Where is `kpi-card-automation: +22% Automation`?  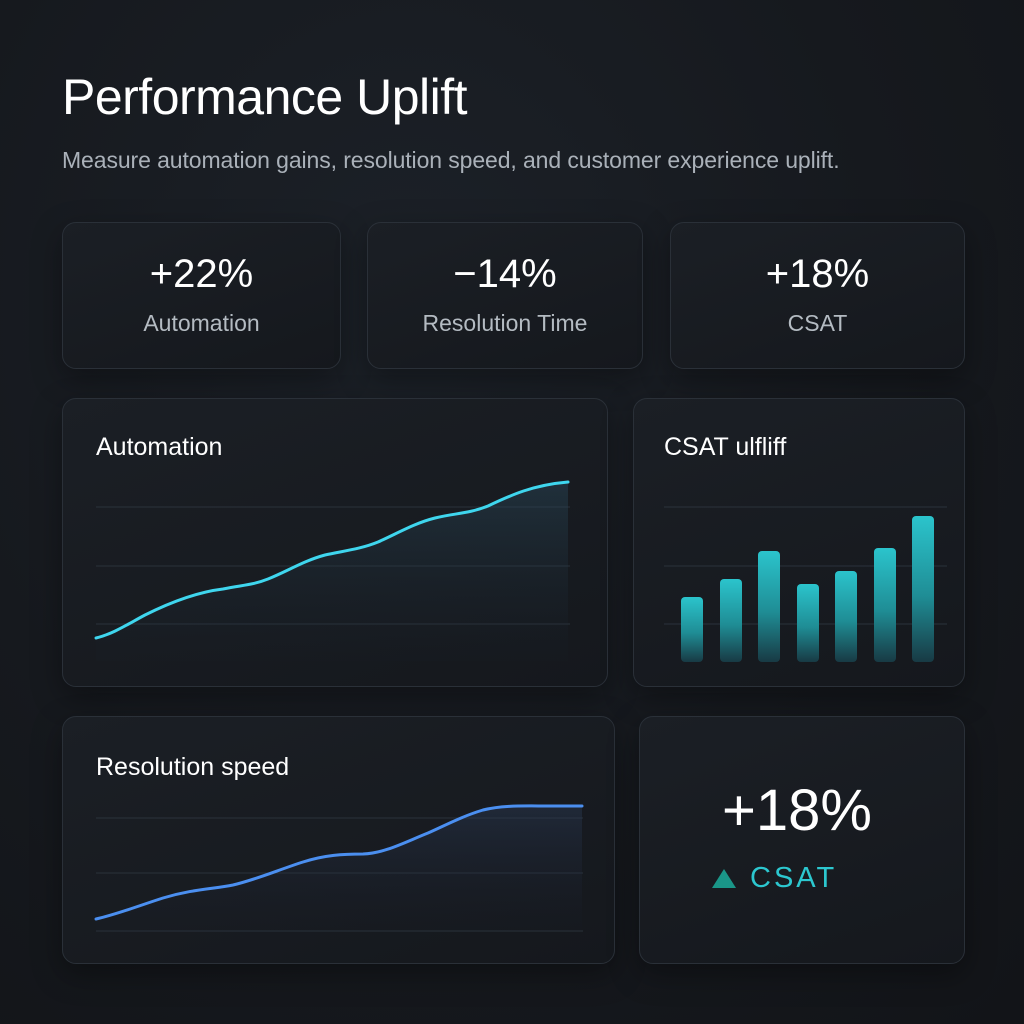
kpi-card-automation: +22% Automation is located at coordinates (201, 295).